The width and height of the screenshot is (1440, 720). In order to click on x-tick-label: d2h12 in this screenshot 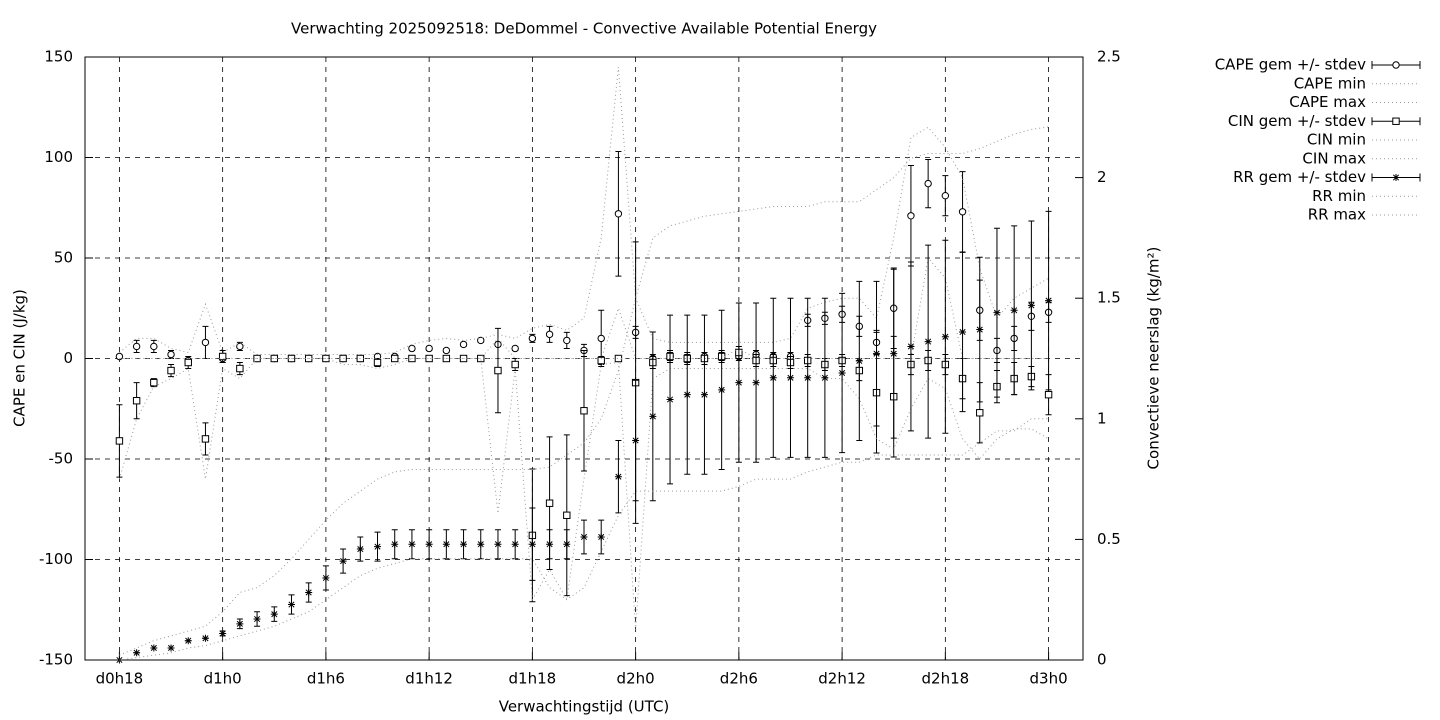, I will do `click(842, 679)`.